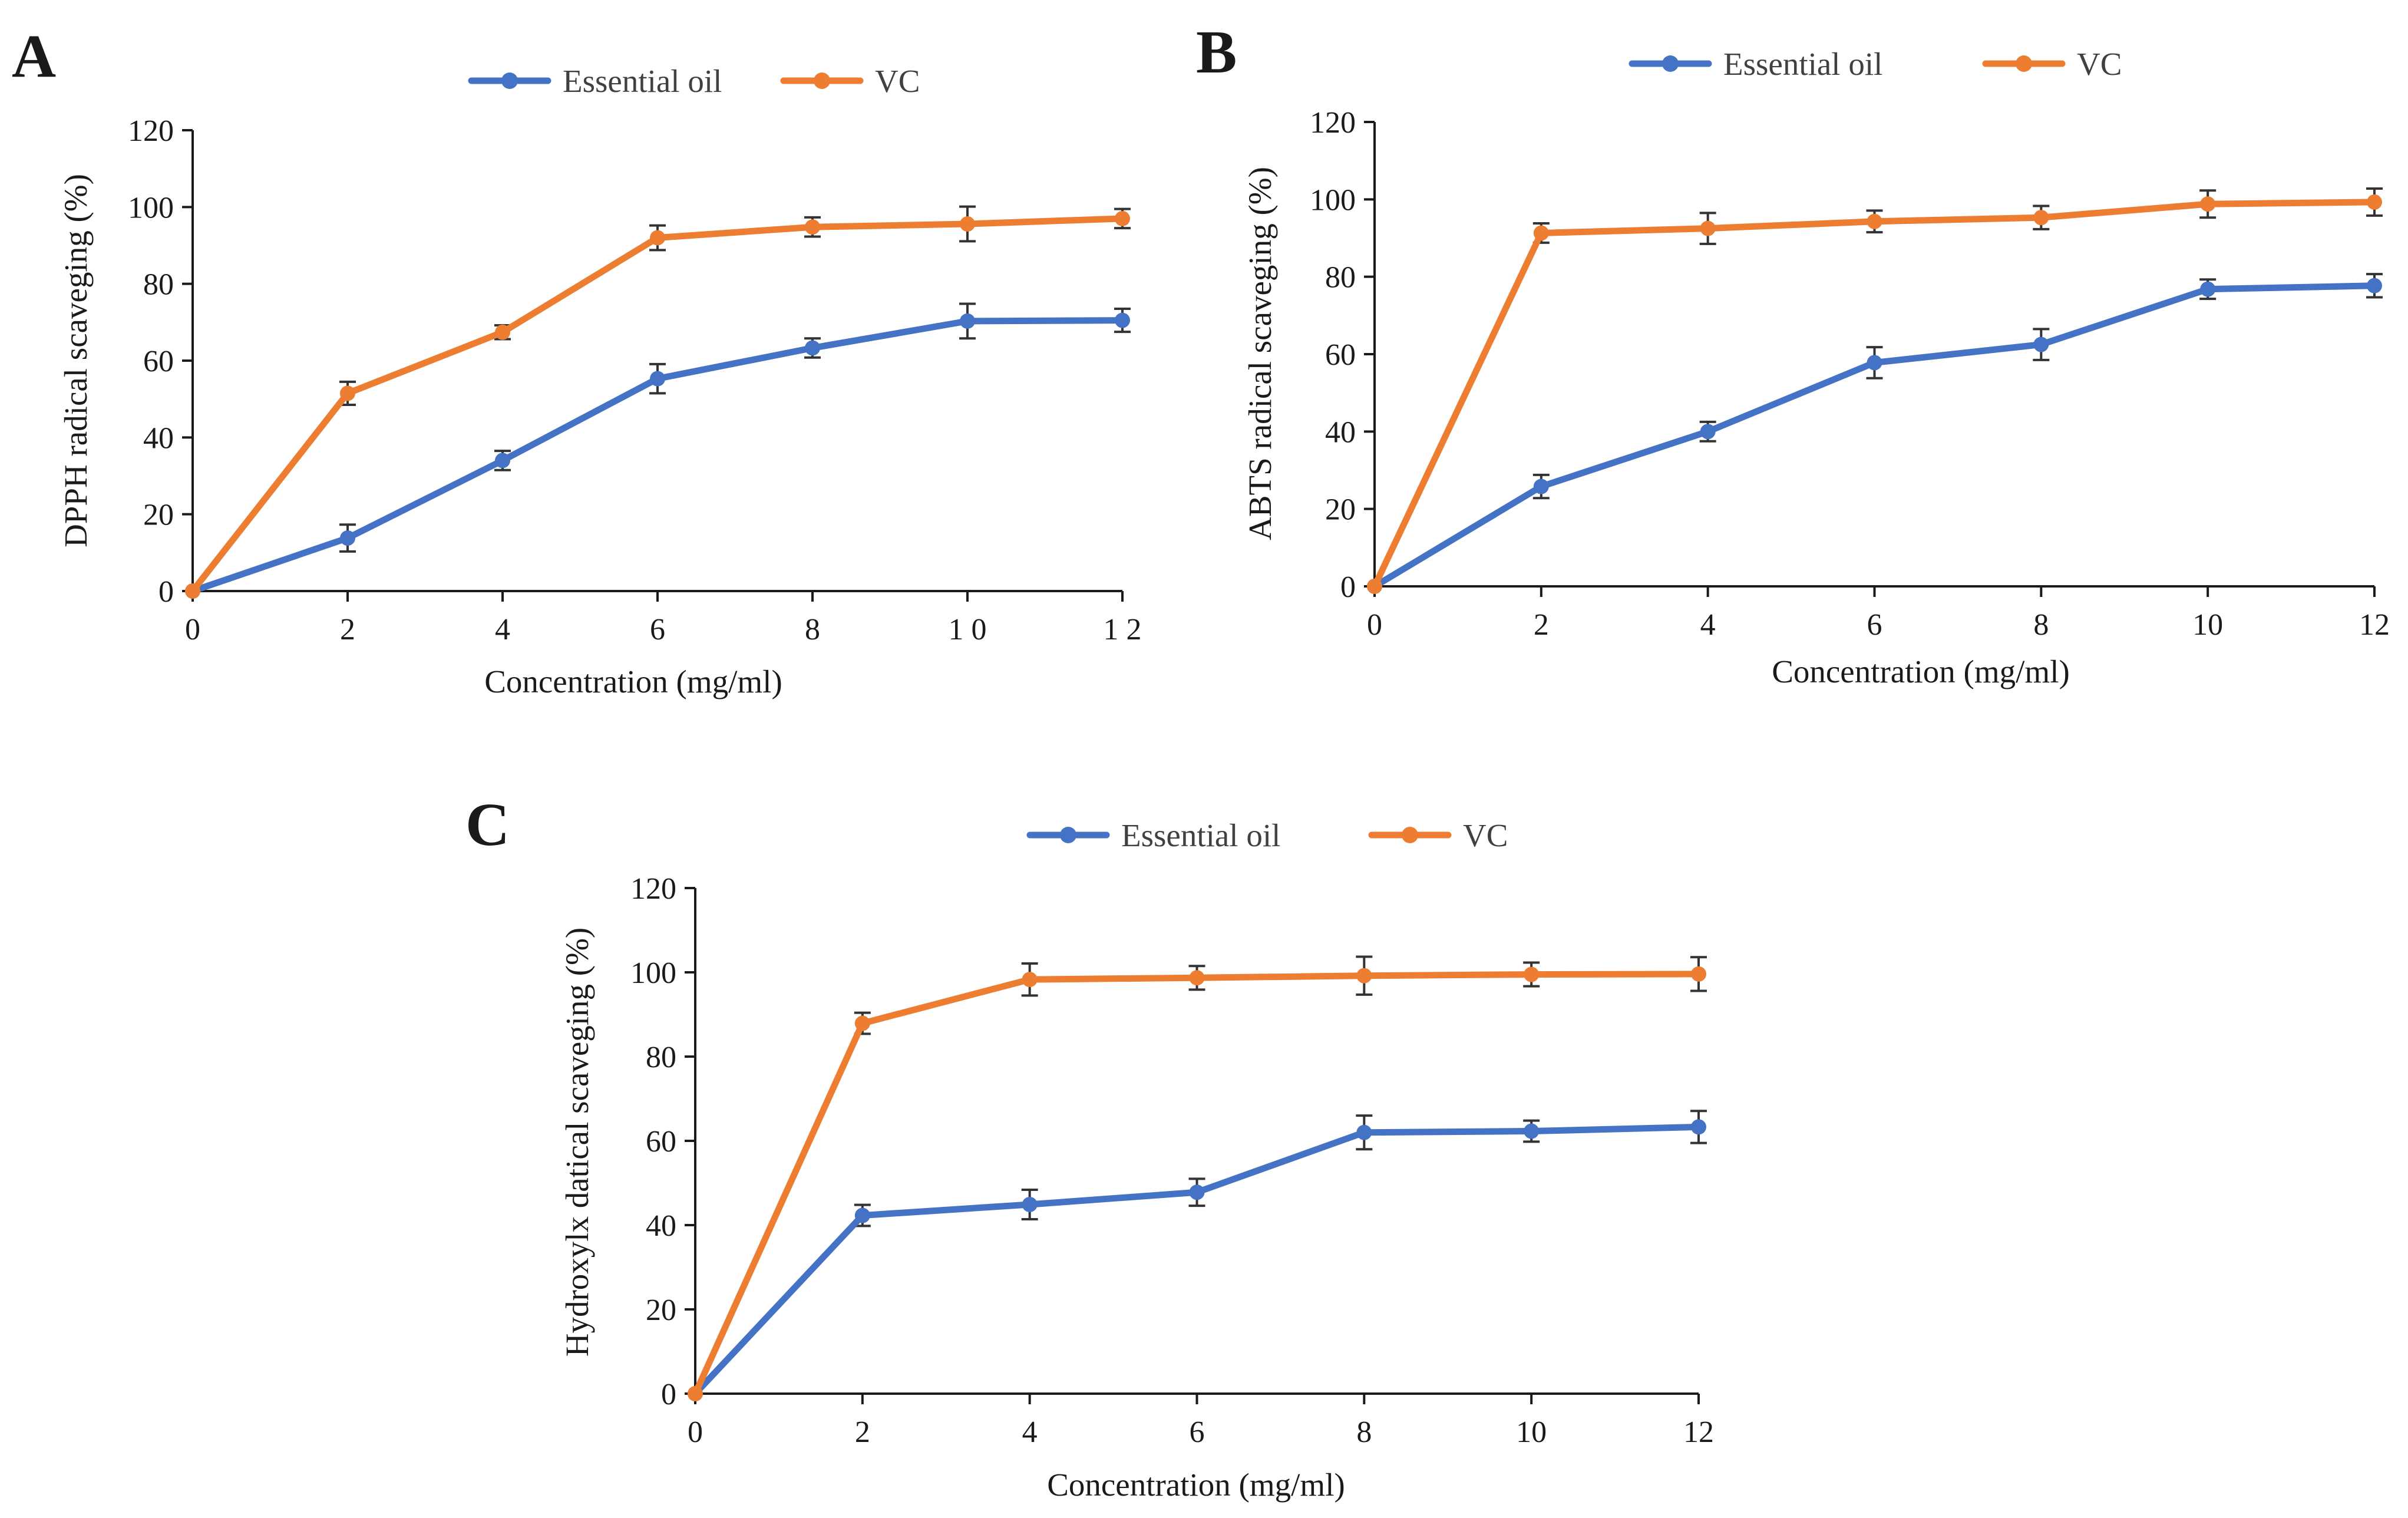  What do you see at coordinates (577, 1142) in the screenshot?
I see `y-axis-title: Hydroxylx datical scaveging (%)` at bounding box center [577, 1142].